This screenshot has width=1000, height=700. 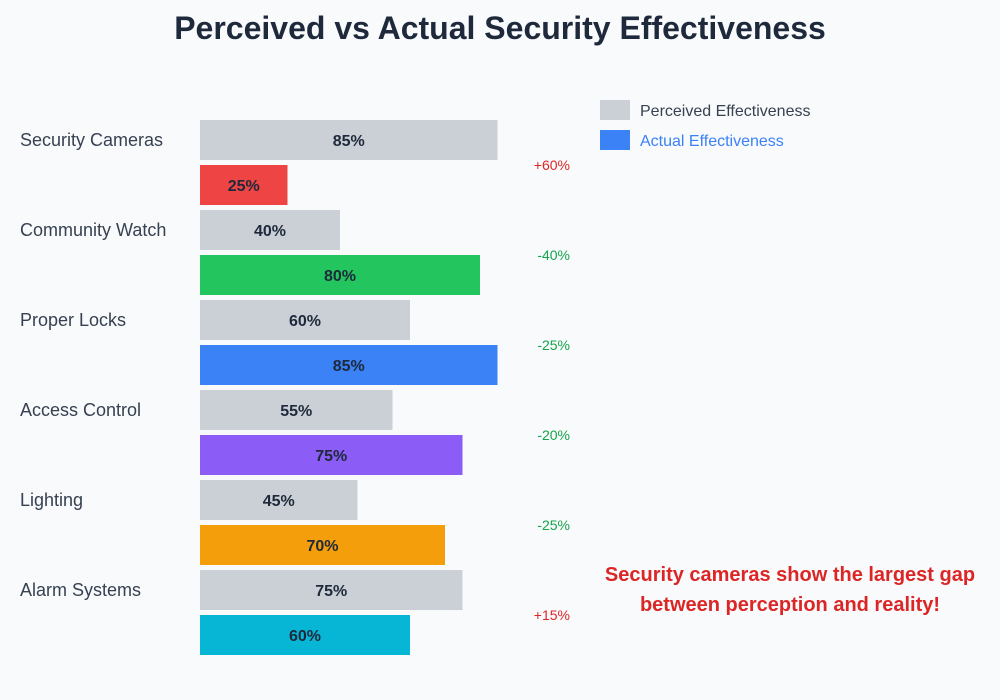 I want to click on actual-value-label: 25%, so click(x=244, y=186).